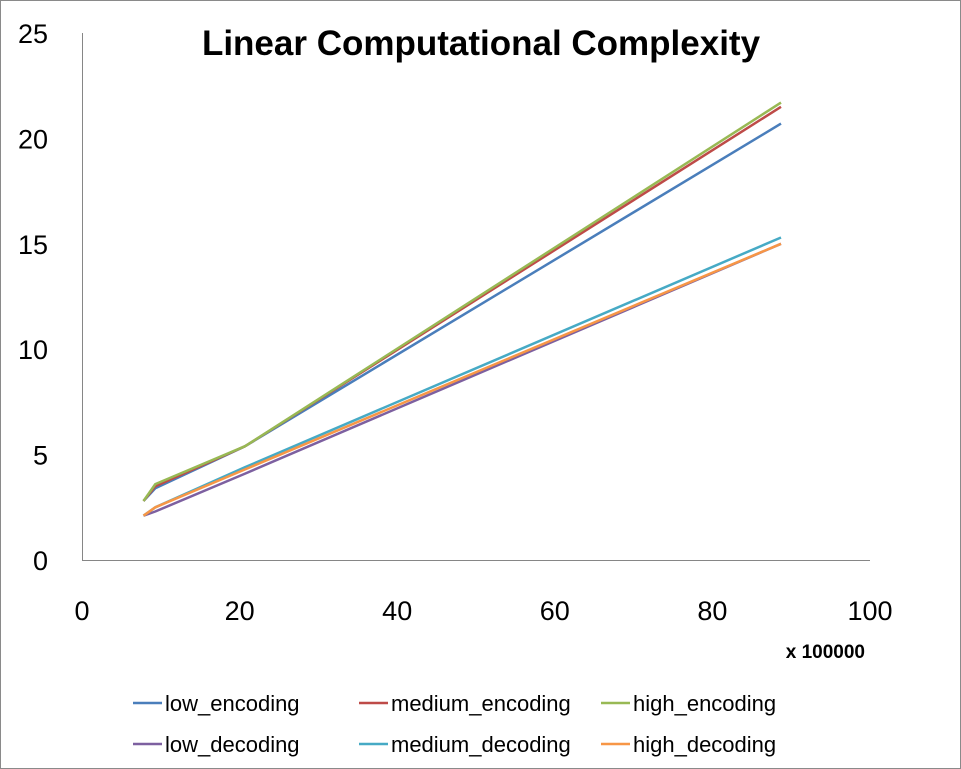 The width and height of the screenshot is (961, 769). What do you see at coordinates (397, 611) in the screenshot?
I see `x-tick-label: 40` at bounding box center [397, 611].